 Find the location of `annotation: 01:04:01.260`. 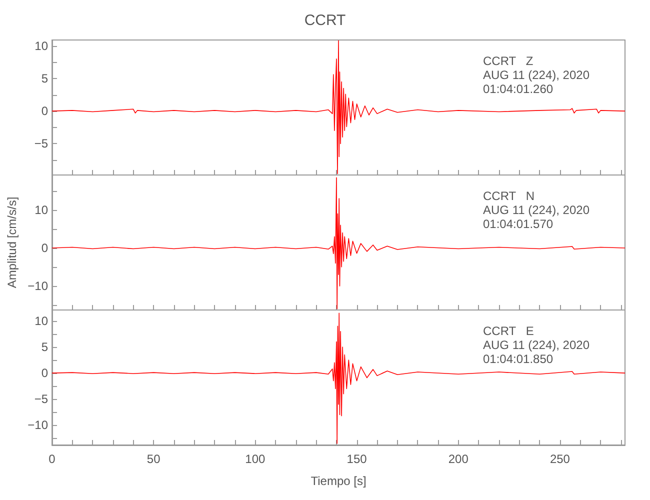

annotation: 01:04:01.260 is located at coordinates (518, 89).